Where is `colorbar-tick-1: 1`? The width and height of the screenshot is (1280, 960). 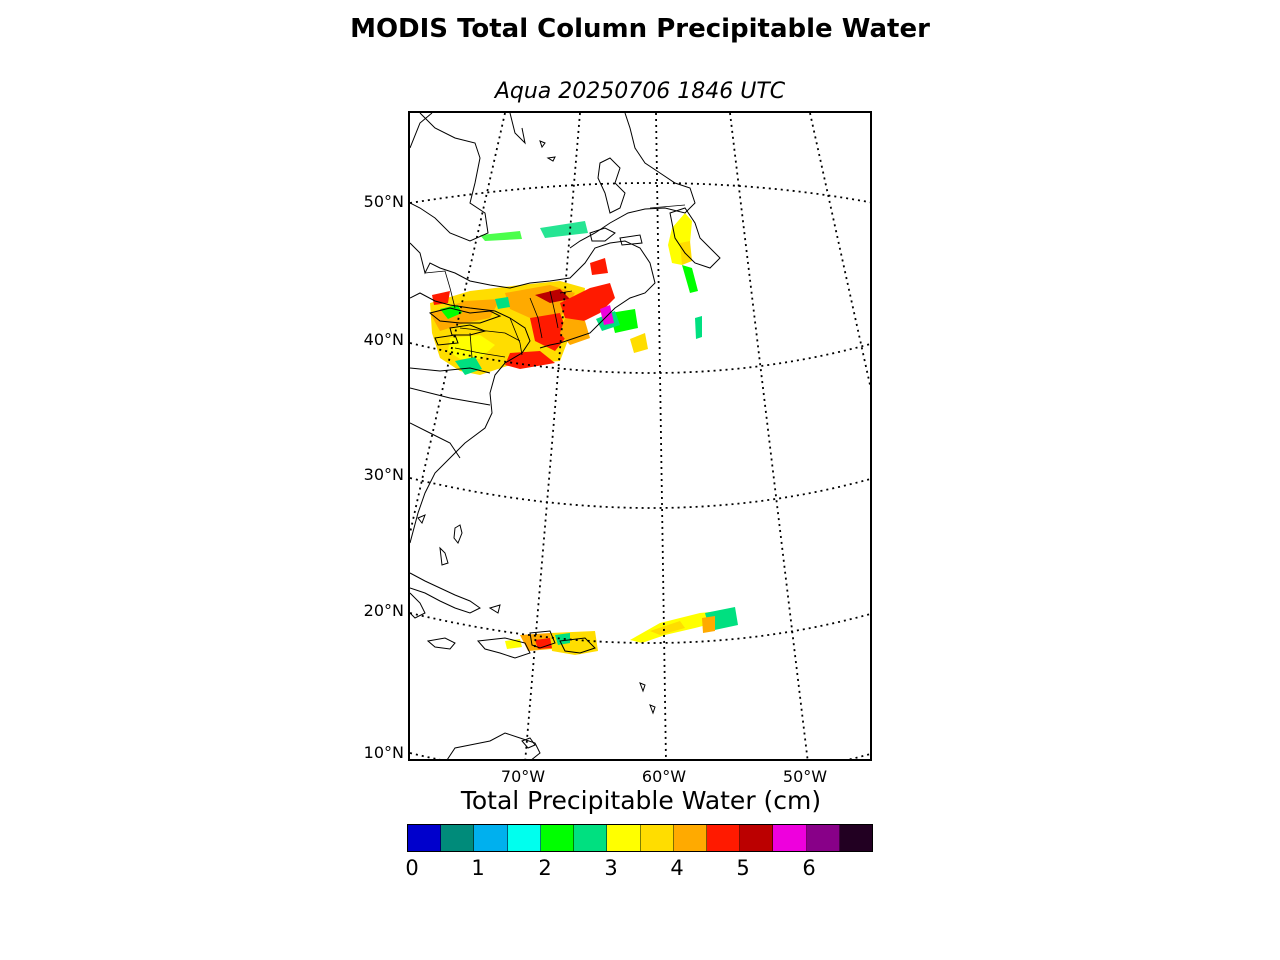
colorbar-tick-1: 1 is located at coordinates (478, 868).